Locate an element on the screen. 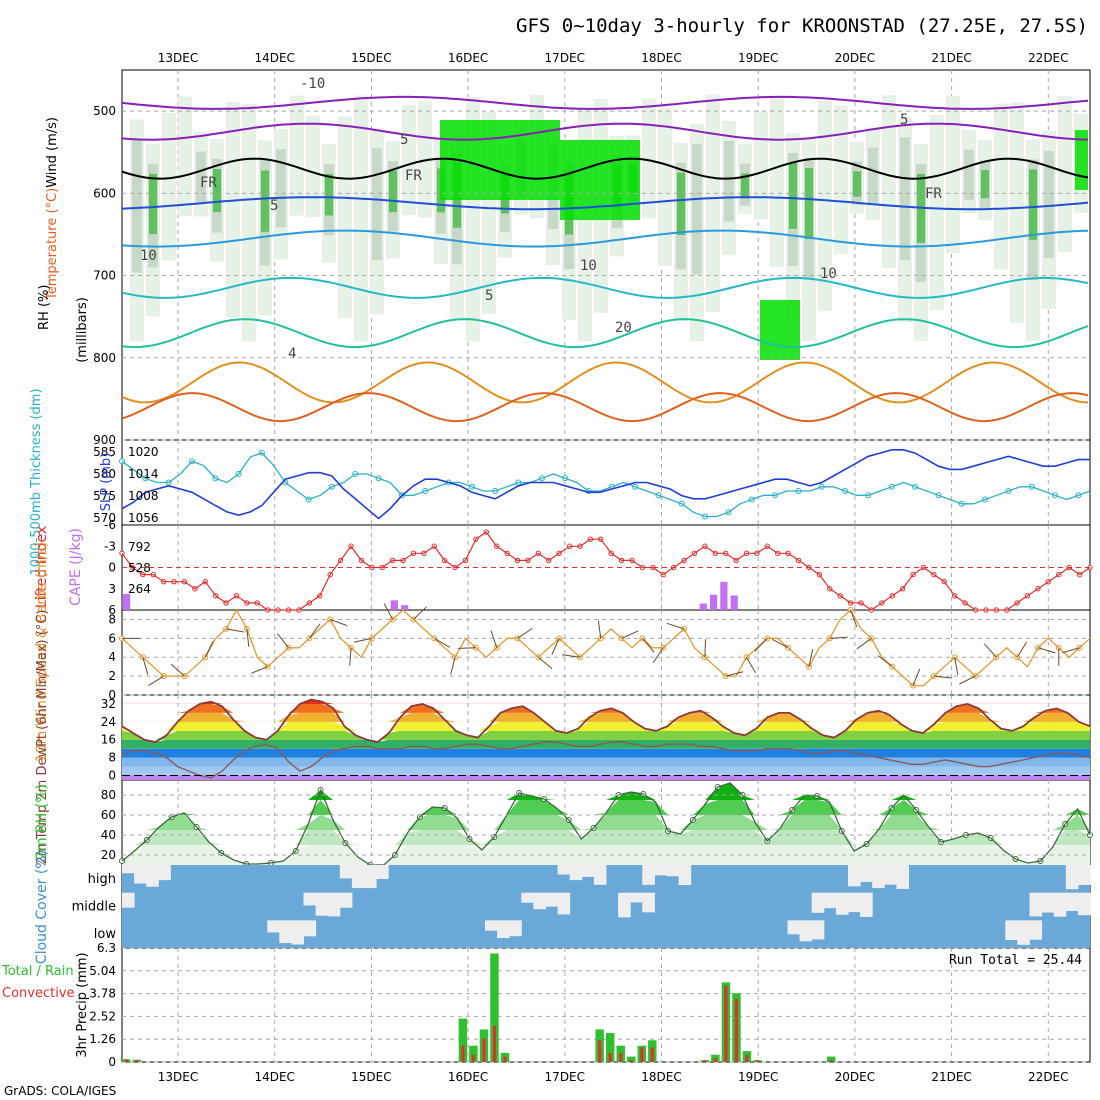 The image size is (1100, 1100). precip-tick-label: 0 is located at coordinates (112, 1062).